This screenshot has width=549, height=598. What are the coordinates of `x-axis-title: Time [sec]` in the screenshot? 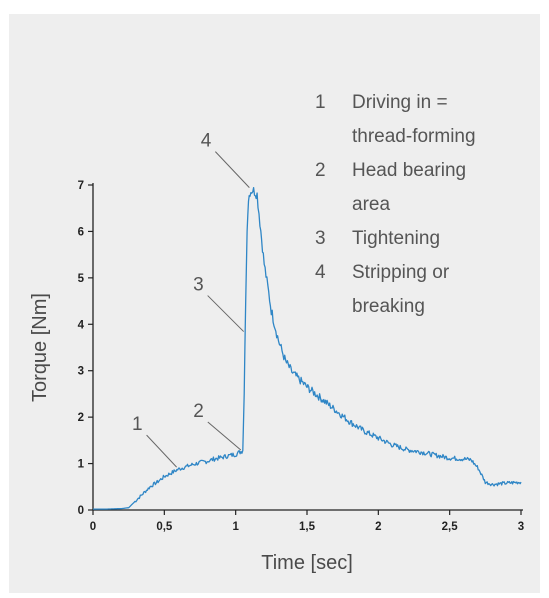 It's located at (307, 563).